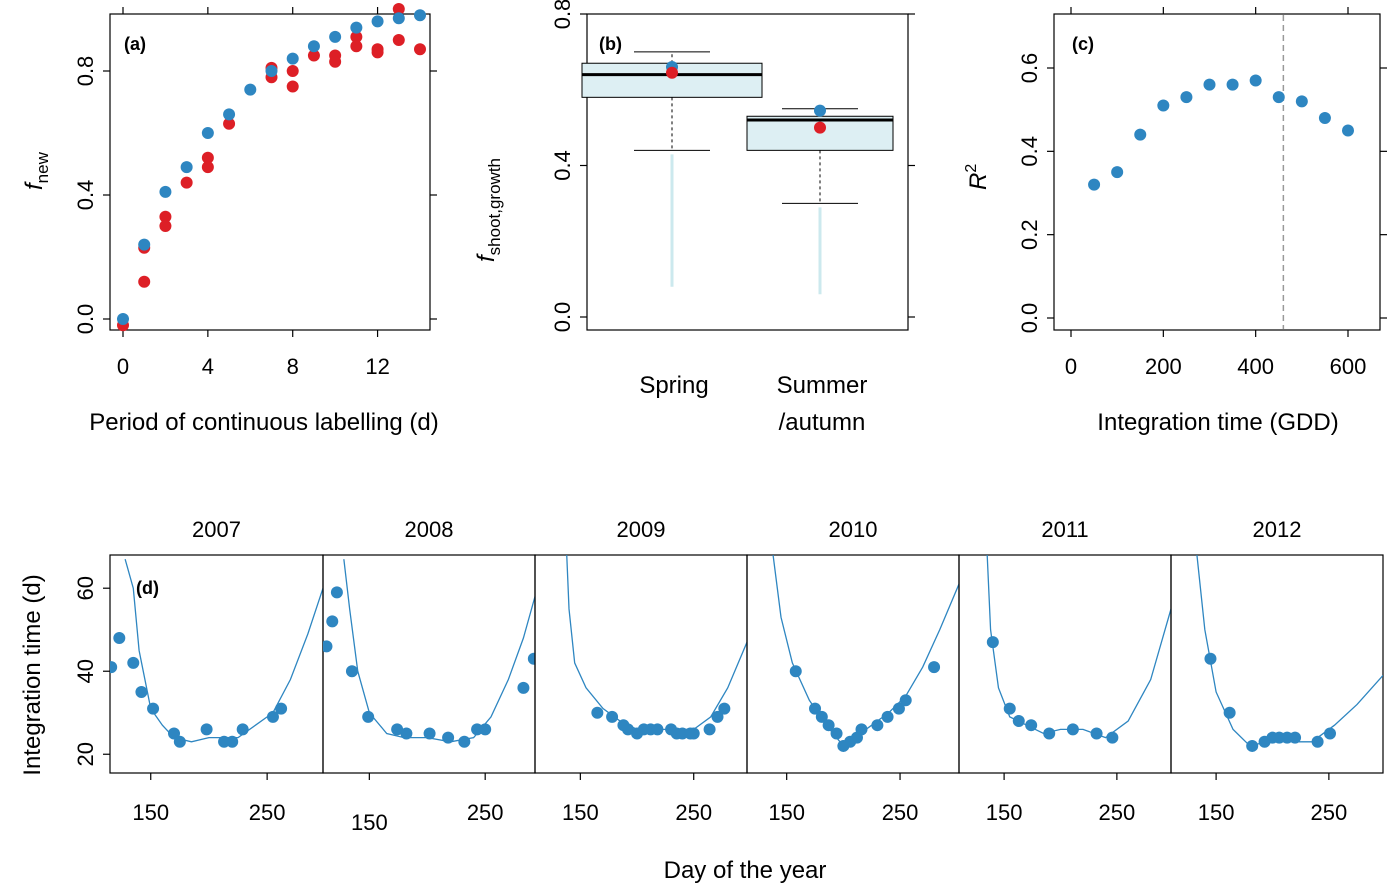 Image resolution: width=1390 pixels, height=885 pixels. What do you see at coordinates (42, 167) in the screenshot?
I see `panel-a-ylabel-sub: new` at bounding box center [42, 167].